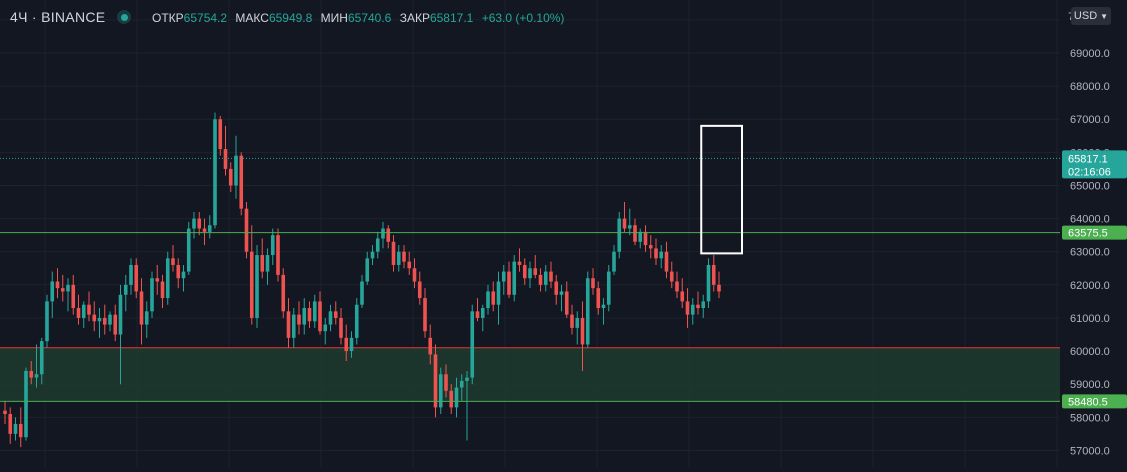  What do you see at coordinates (1094, 232) in the screenshot?
I see `level-price-tag` at bounding box center [1094, 232].